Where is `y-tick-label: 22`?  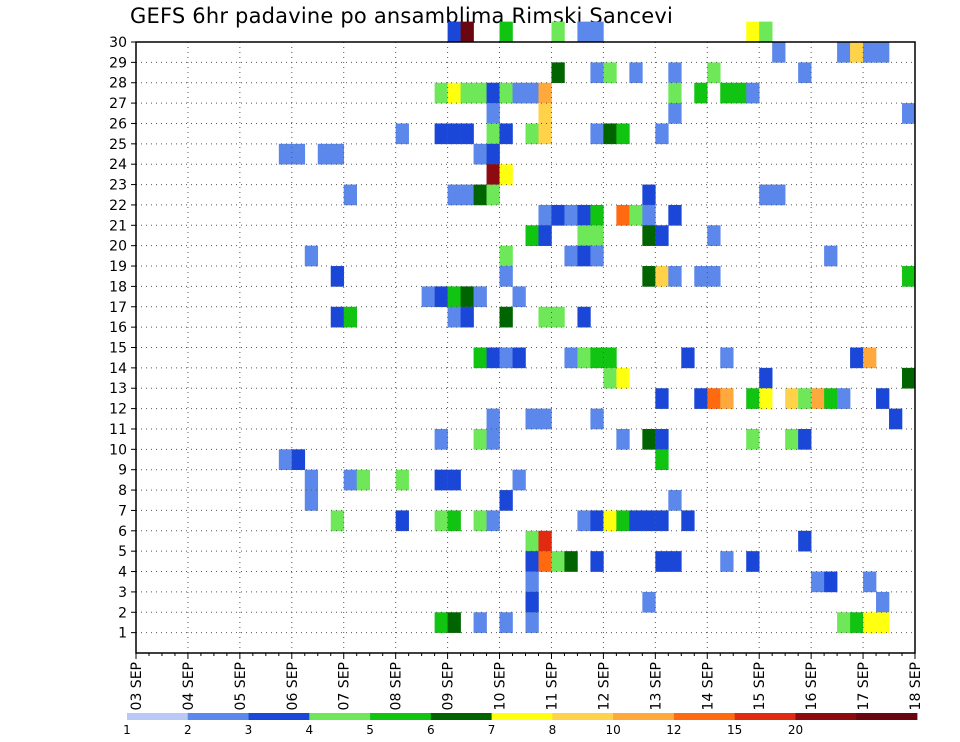
y-tick-label: 22 is located at coordinates (118, 206).